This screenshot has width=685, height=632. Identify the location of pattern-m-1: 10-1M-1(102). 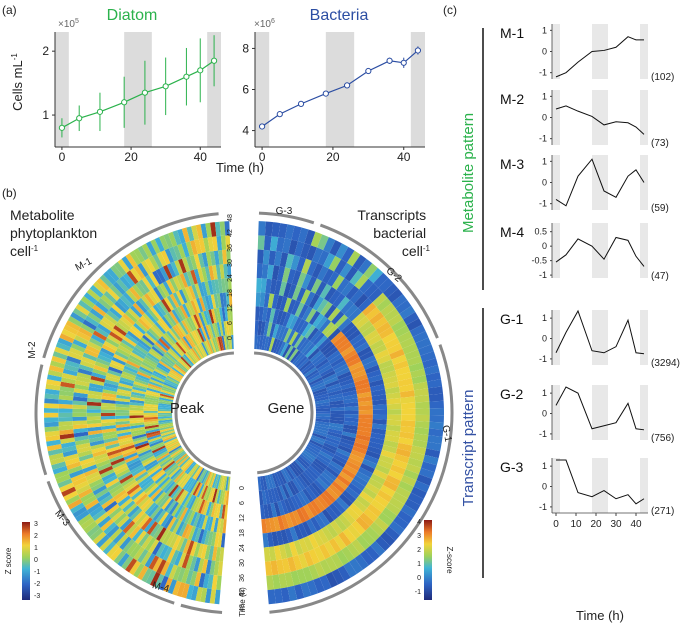
(587, 53).